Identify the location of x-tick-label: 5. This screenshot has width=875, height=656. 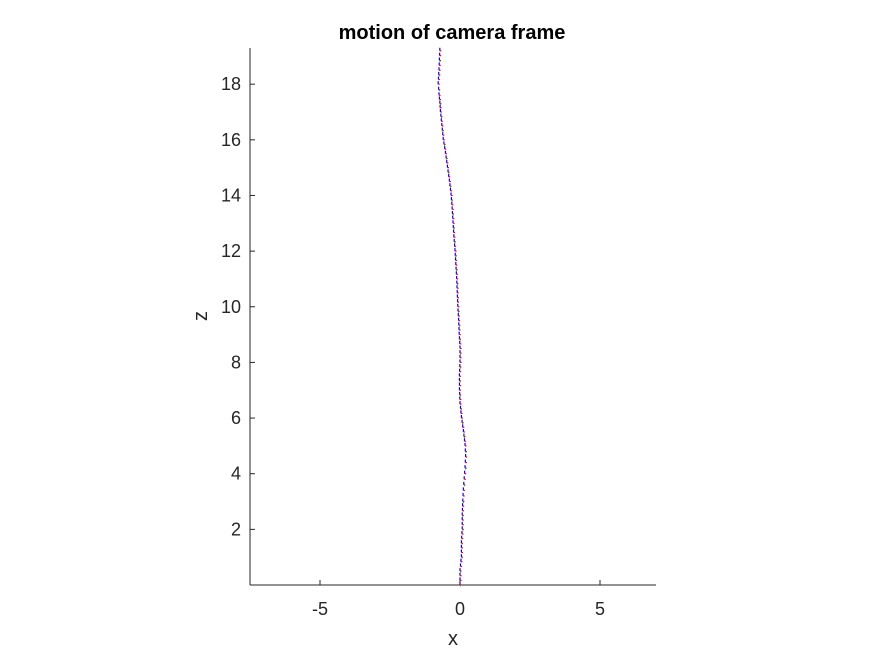
(600, 609).